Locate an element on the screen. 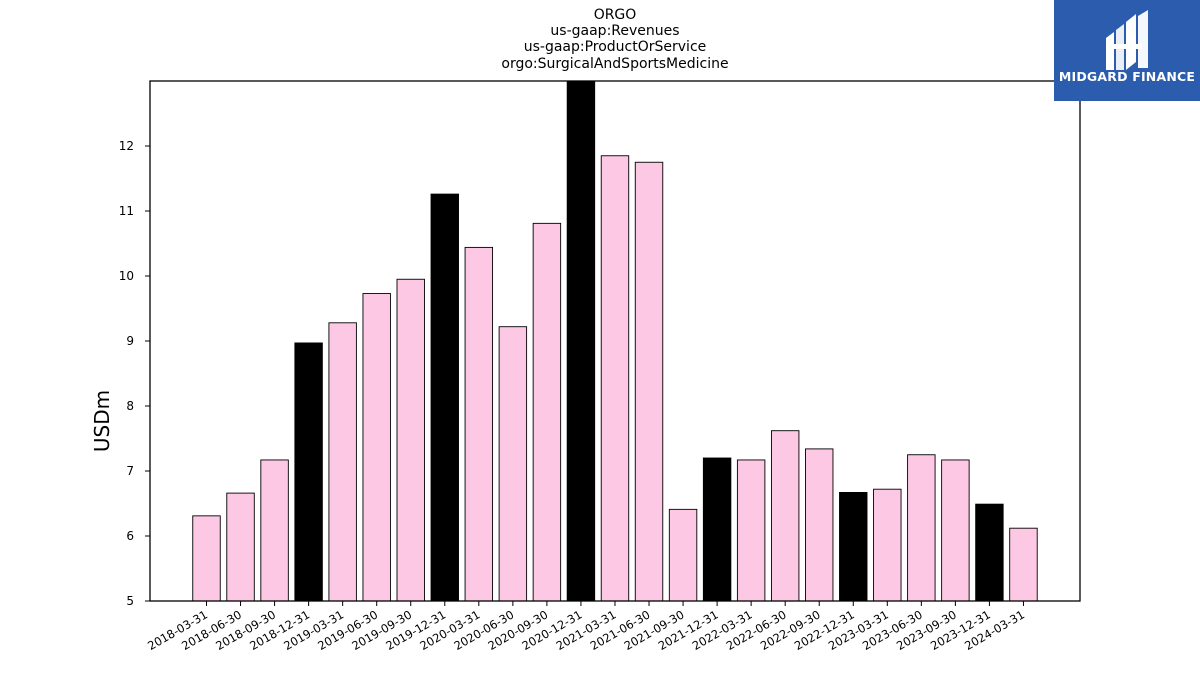 Image resolution: width=1200 pixels, height=675 pixels. y-tick-label: 7 is located at coordinates (130, 471).